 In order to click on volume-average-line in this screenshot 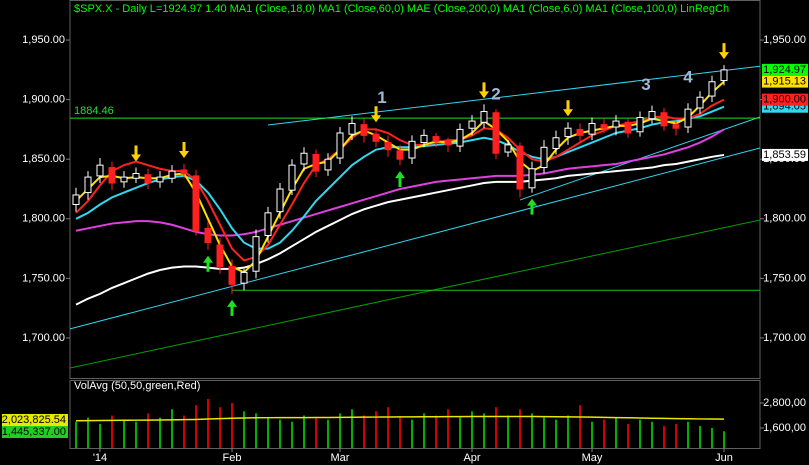, I will do `click(400, 418)`.